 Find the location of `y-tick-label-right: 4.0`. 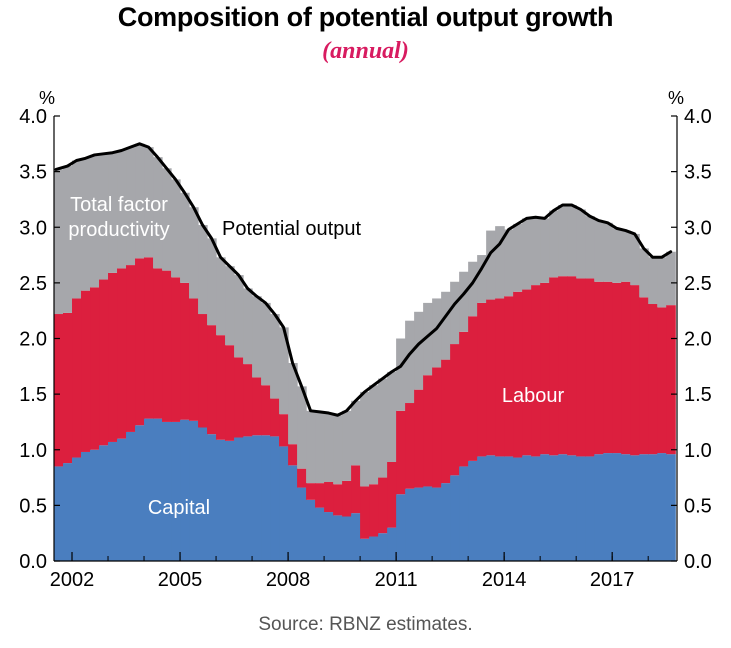

y-tick-label-right: 4.0 is located at coordinates (698, 117).